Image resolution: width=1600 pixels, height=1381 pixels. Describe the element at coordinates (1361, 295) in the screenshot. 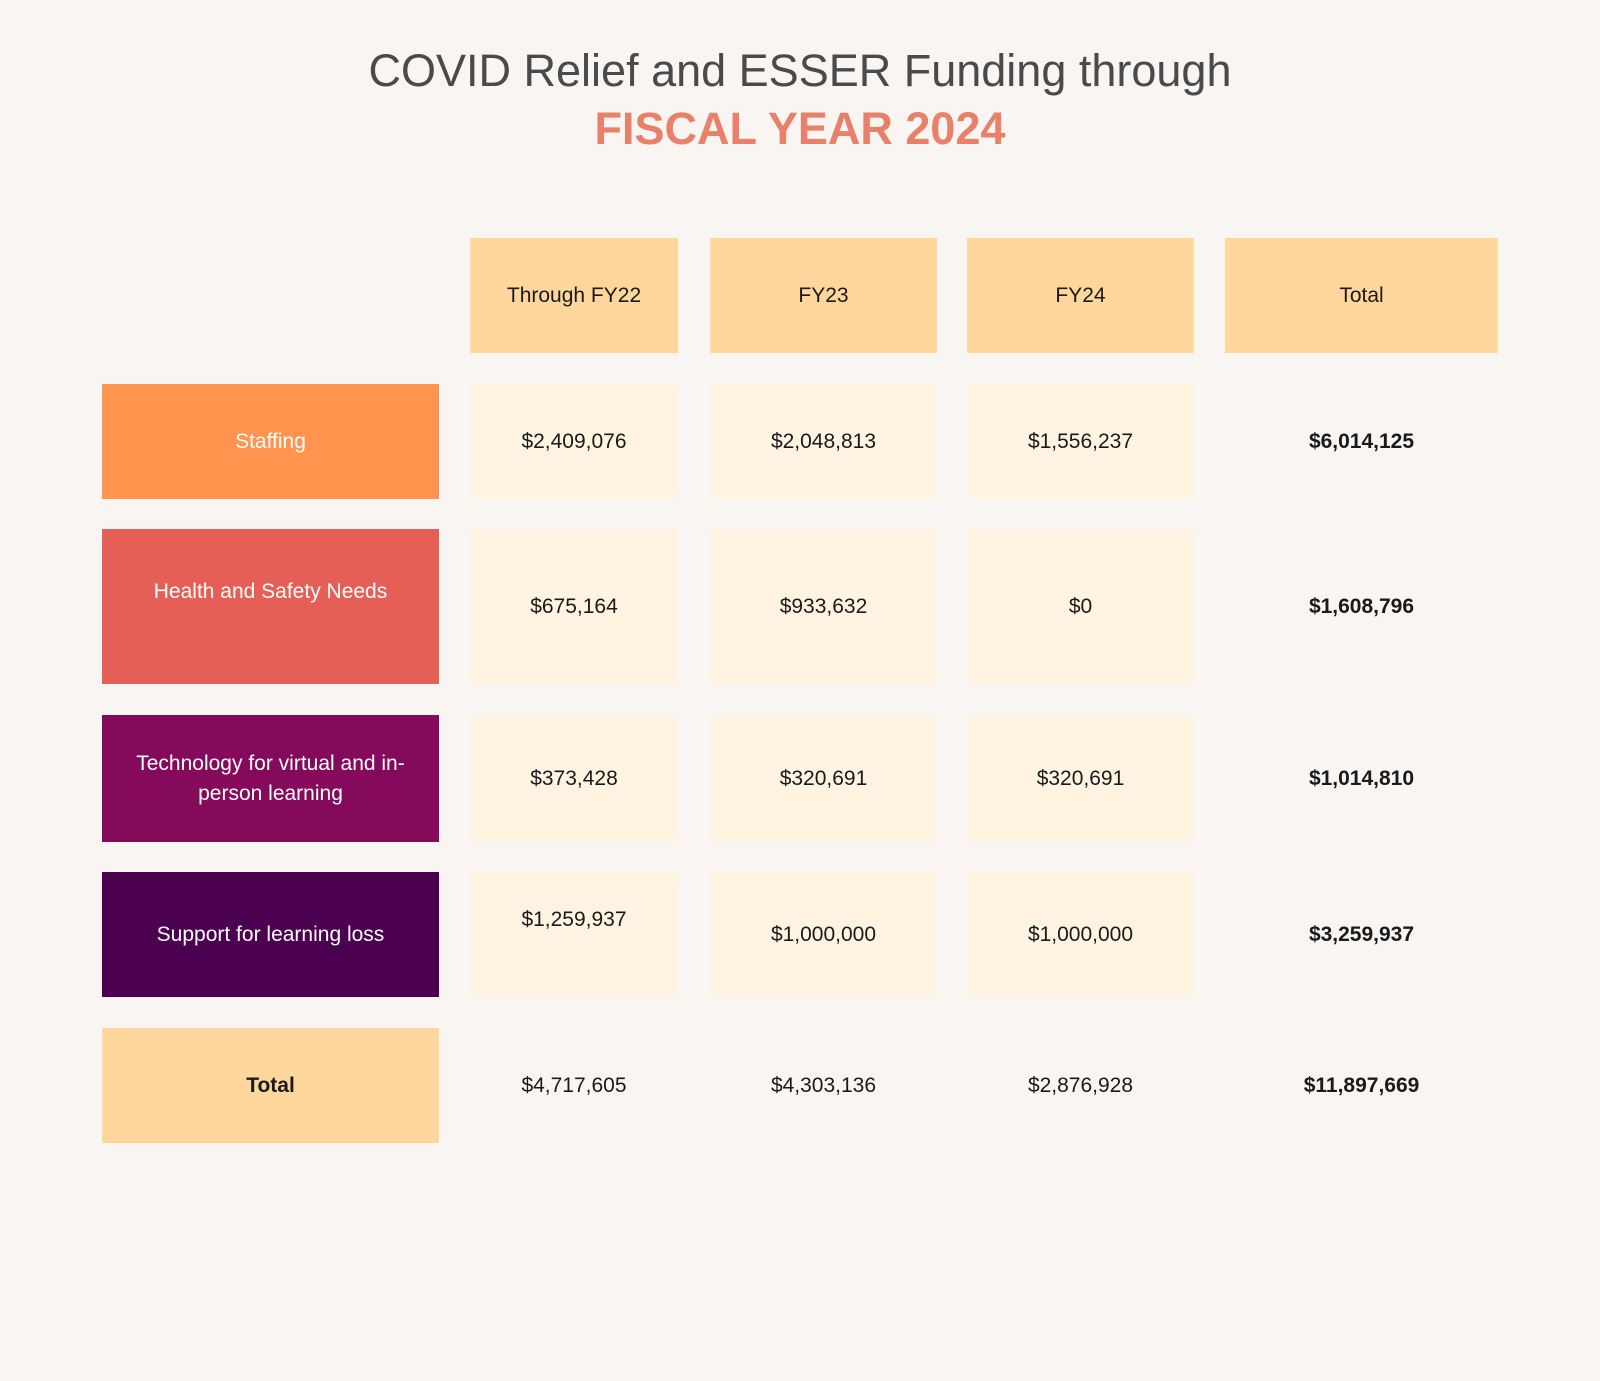

I see `column-header-4: Total` at that location.